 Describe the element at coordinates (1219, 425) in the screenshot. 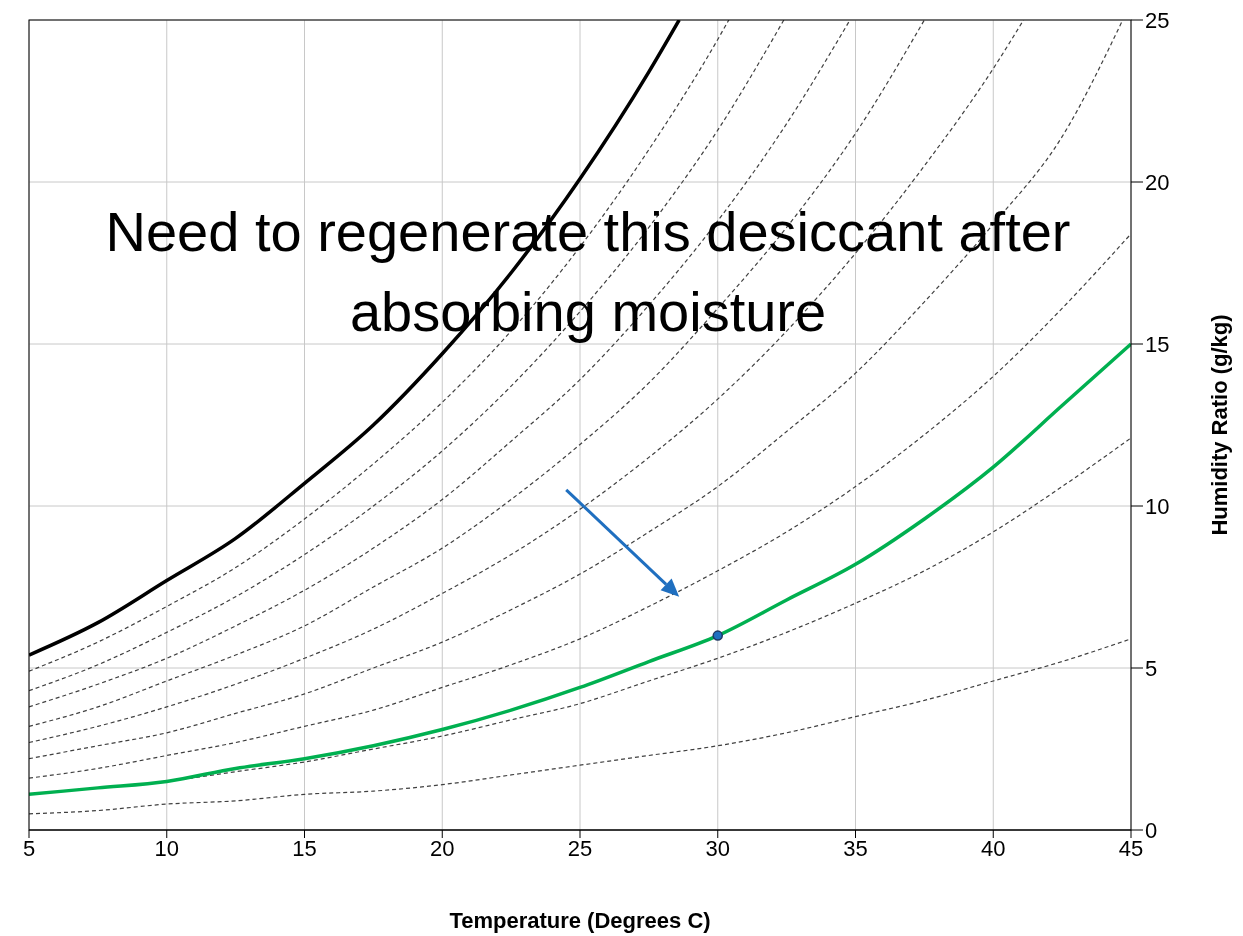

I see `y-axis-title: Humidity Ratio (g/kg)` at that location.